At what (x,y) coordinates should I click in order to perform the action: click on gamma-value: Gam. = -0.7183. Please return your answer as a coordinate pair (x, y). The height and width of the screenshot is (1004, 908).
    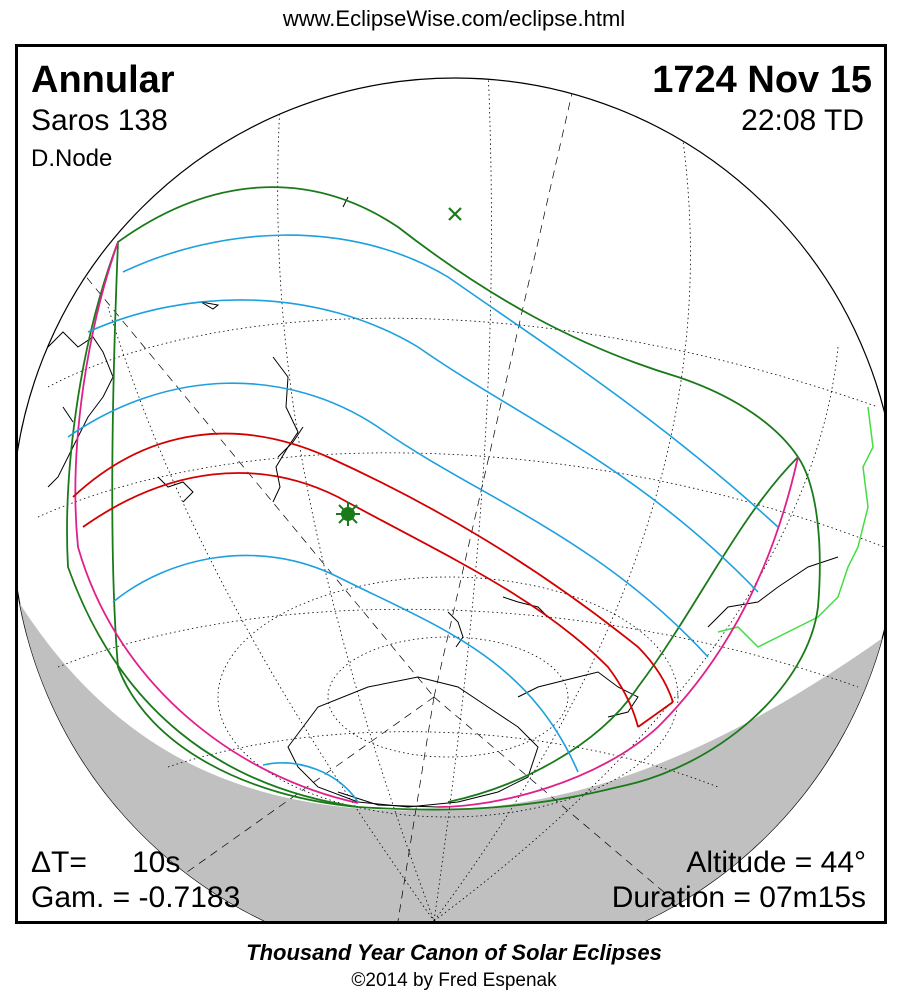
    Looking at the image, I should click on (136, 897).